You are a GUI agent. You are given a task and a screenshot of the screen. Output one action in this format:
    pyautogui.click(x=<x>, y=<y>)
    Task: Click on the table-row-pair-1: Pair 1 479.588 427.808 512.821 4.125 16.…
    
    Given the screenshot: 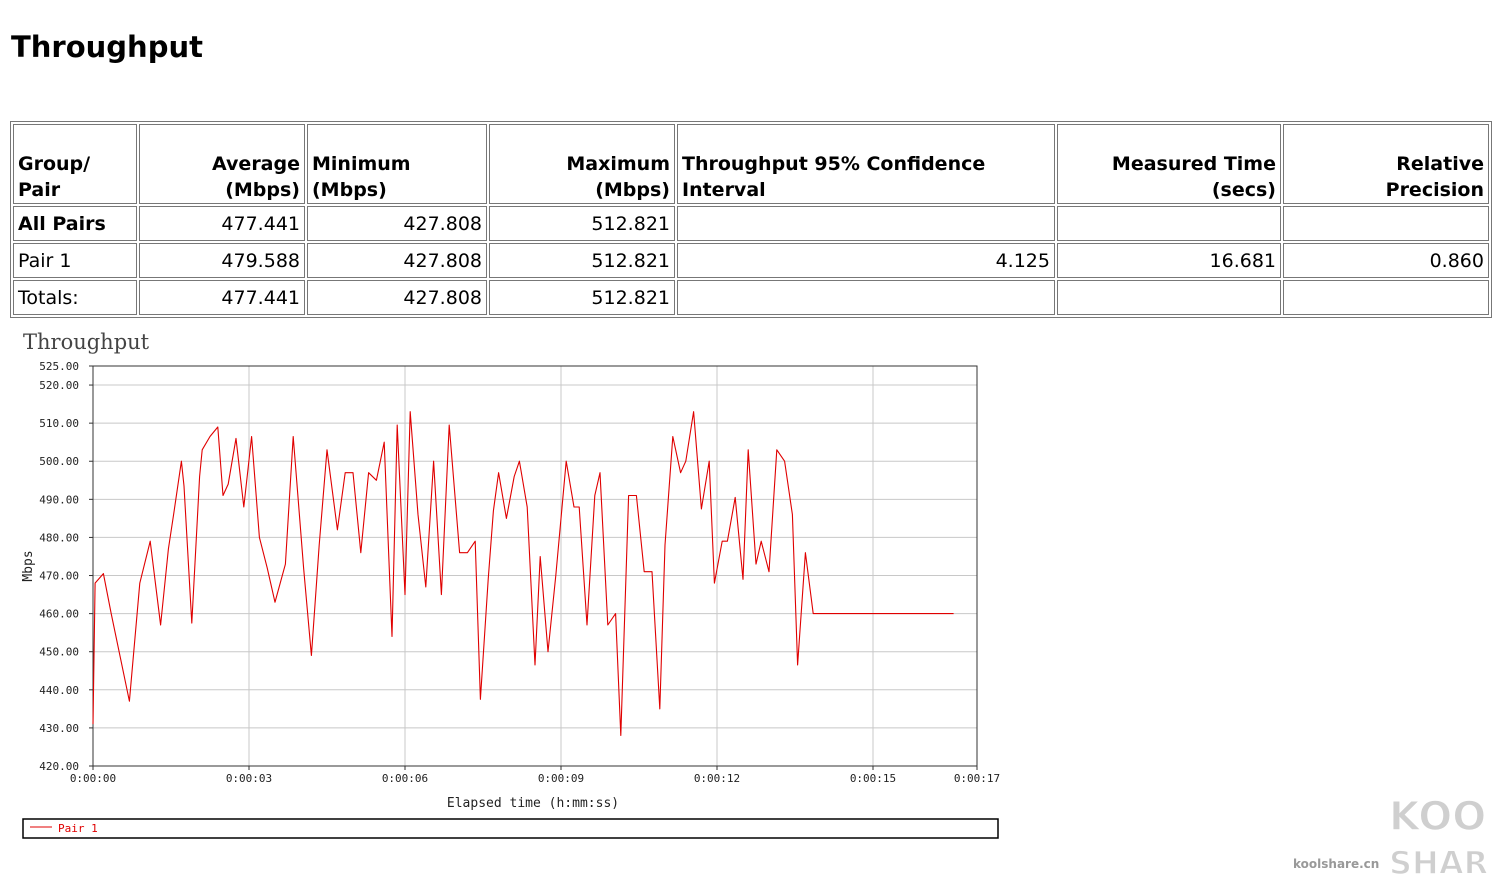 What is the action you would take?
    pyautogui.click(x=751, y=260)
    